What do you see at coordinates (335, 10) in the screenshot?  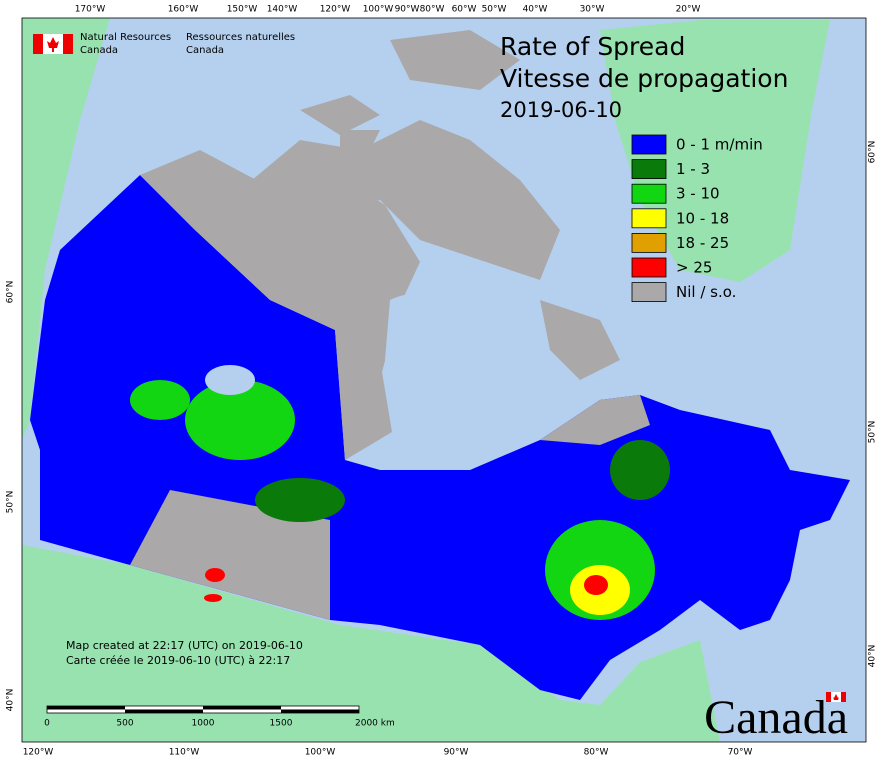 I see `top-graticule-label: 120°W` at bounding box center [335, 10].